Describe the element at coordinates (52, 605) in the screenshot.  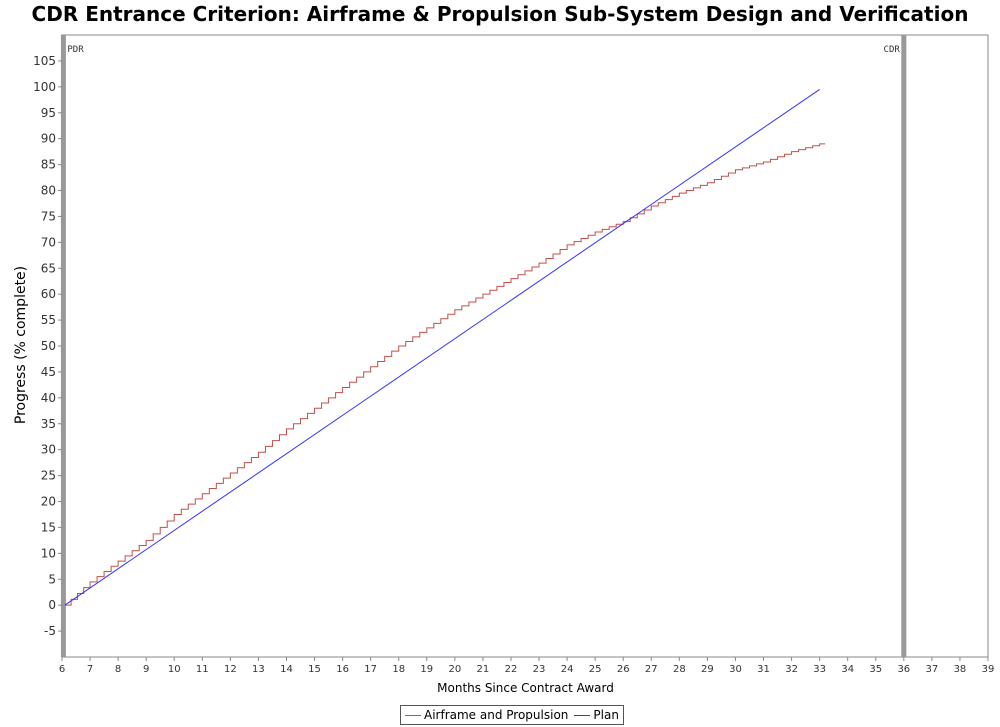
I see `y-tick-label: 0` at that location.